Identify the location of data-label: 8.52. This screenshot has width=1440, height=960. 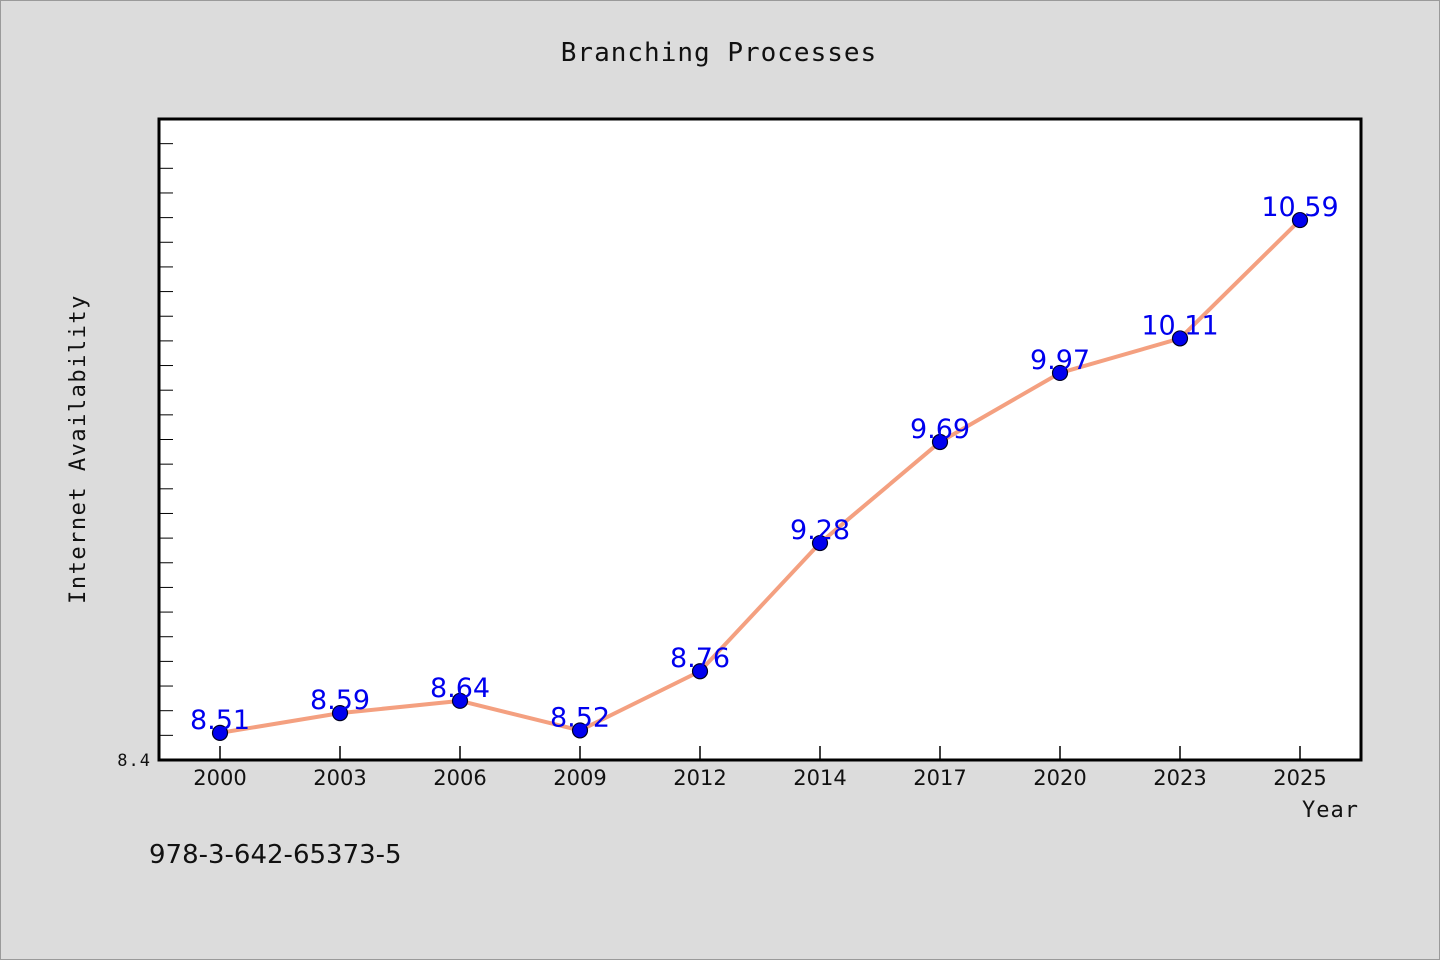
(580, 717).